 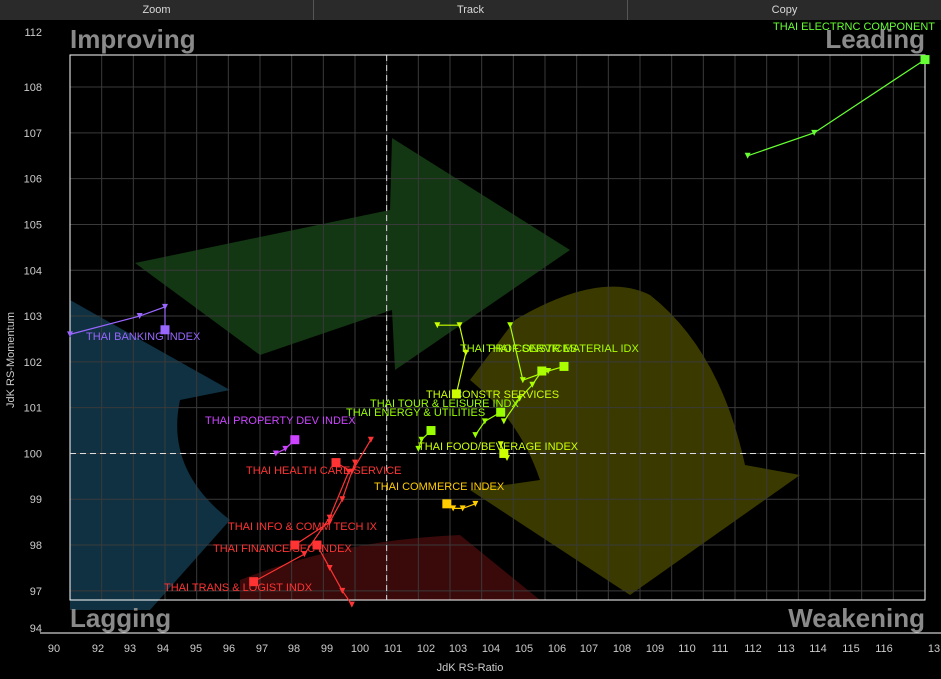 I want to click on chart-toolbar: Zoom Track Copy, so click(x=470, y=10).